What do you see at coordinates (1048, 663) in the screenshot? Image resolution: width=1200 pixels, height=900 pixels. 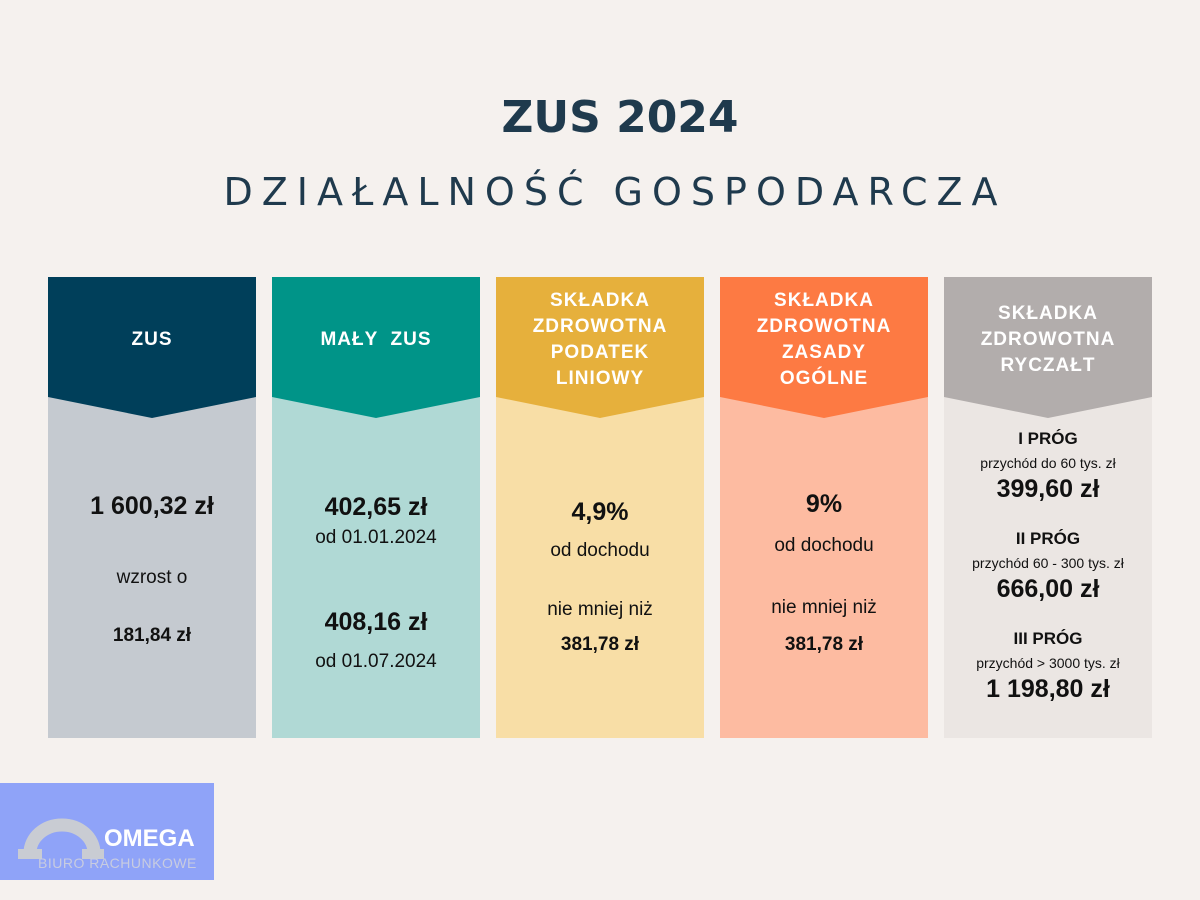 I see `threshold-range: przychód > 3000 tys. zł` at bounding box center [1048, 663].